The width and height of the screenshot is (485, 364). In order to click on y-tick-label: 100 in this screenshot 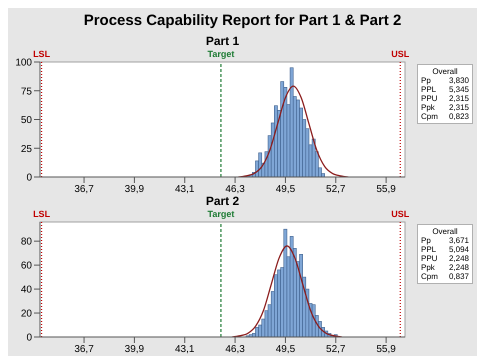, I will do `click(23, 63)`.